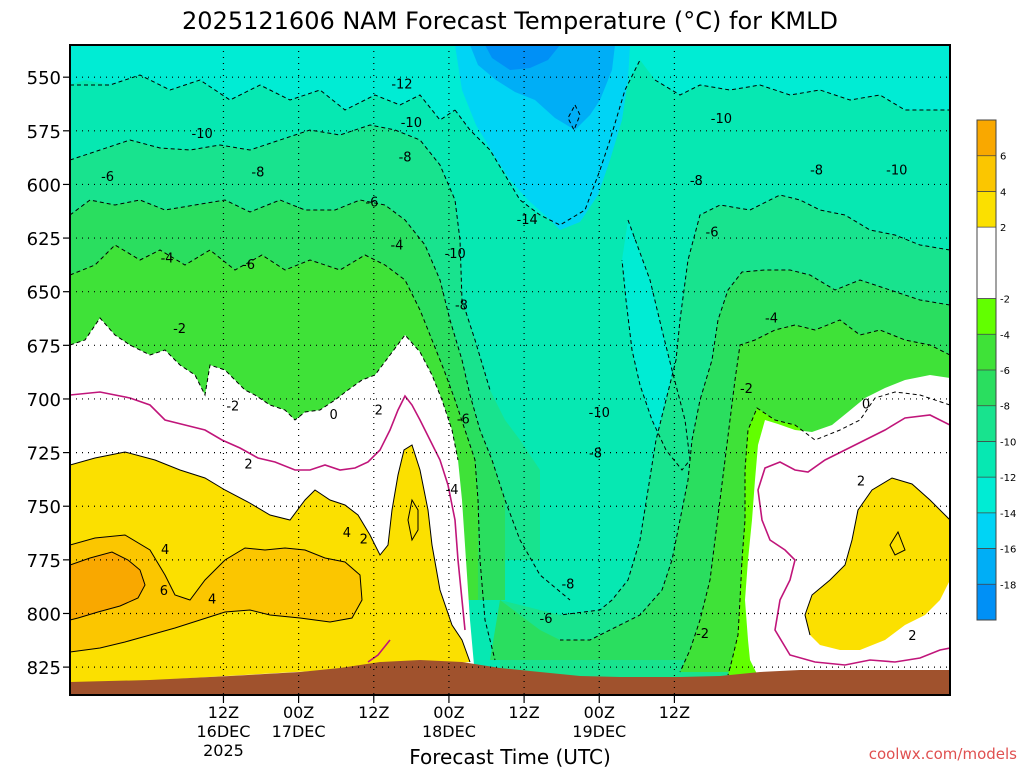 The width and height of the screenshot is (1024, 768). I want to click on y-tick-label-725: 725, so click(44, 454).